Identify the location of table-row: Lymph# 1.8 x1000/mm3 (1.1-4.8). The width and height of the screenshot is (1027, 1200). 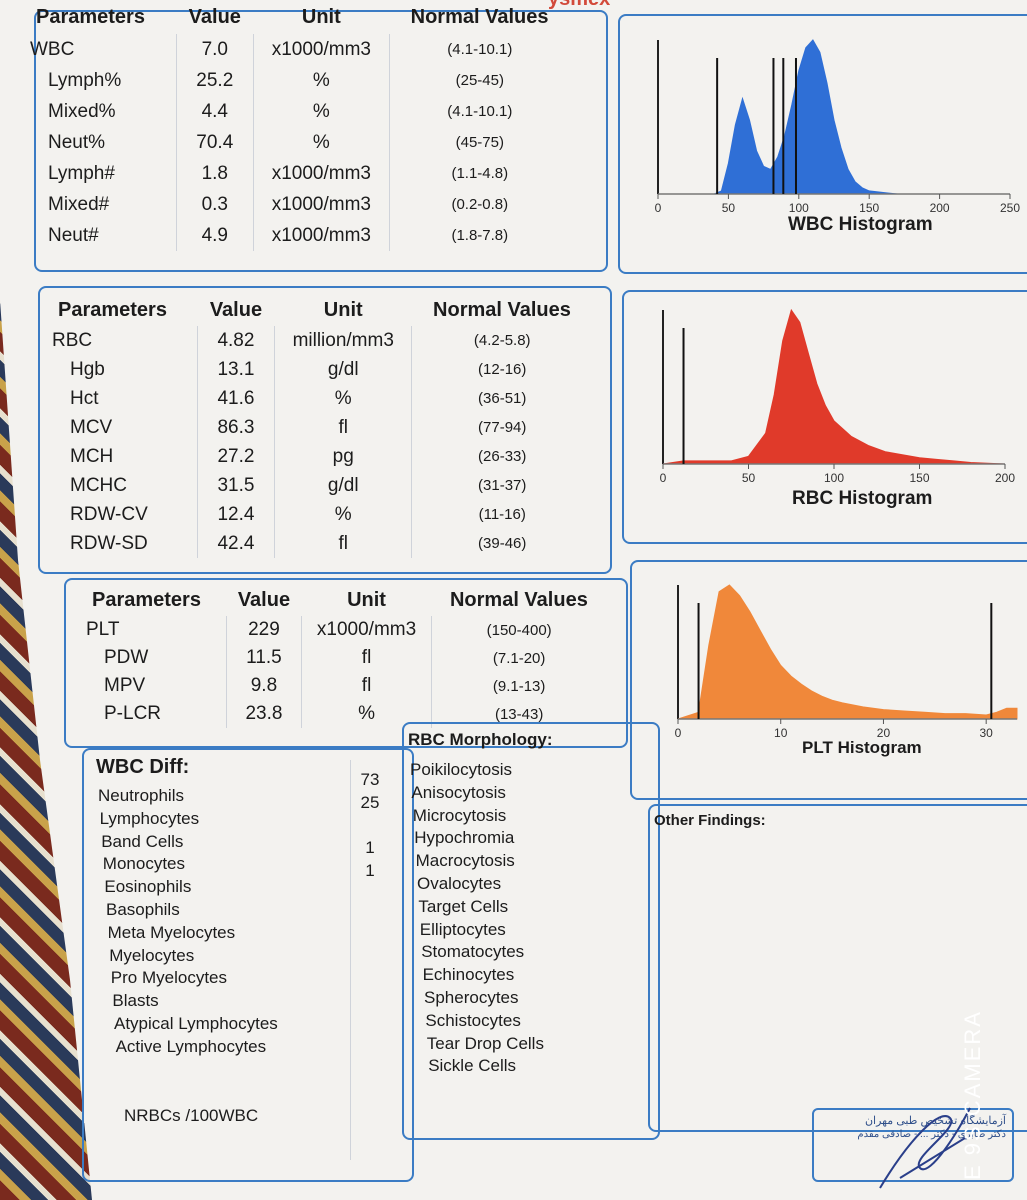
(300, 173).